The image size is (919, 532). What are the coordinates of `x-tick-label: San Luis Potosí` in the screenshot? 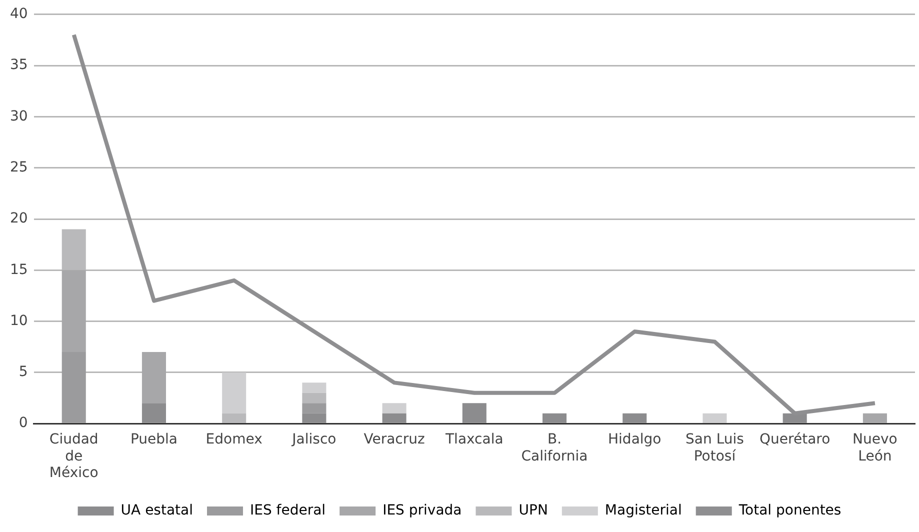 It's located at (715, 448).